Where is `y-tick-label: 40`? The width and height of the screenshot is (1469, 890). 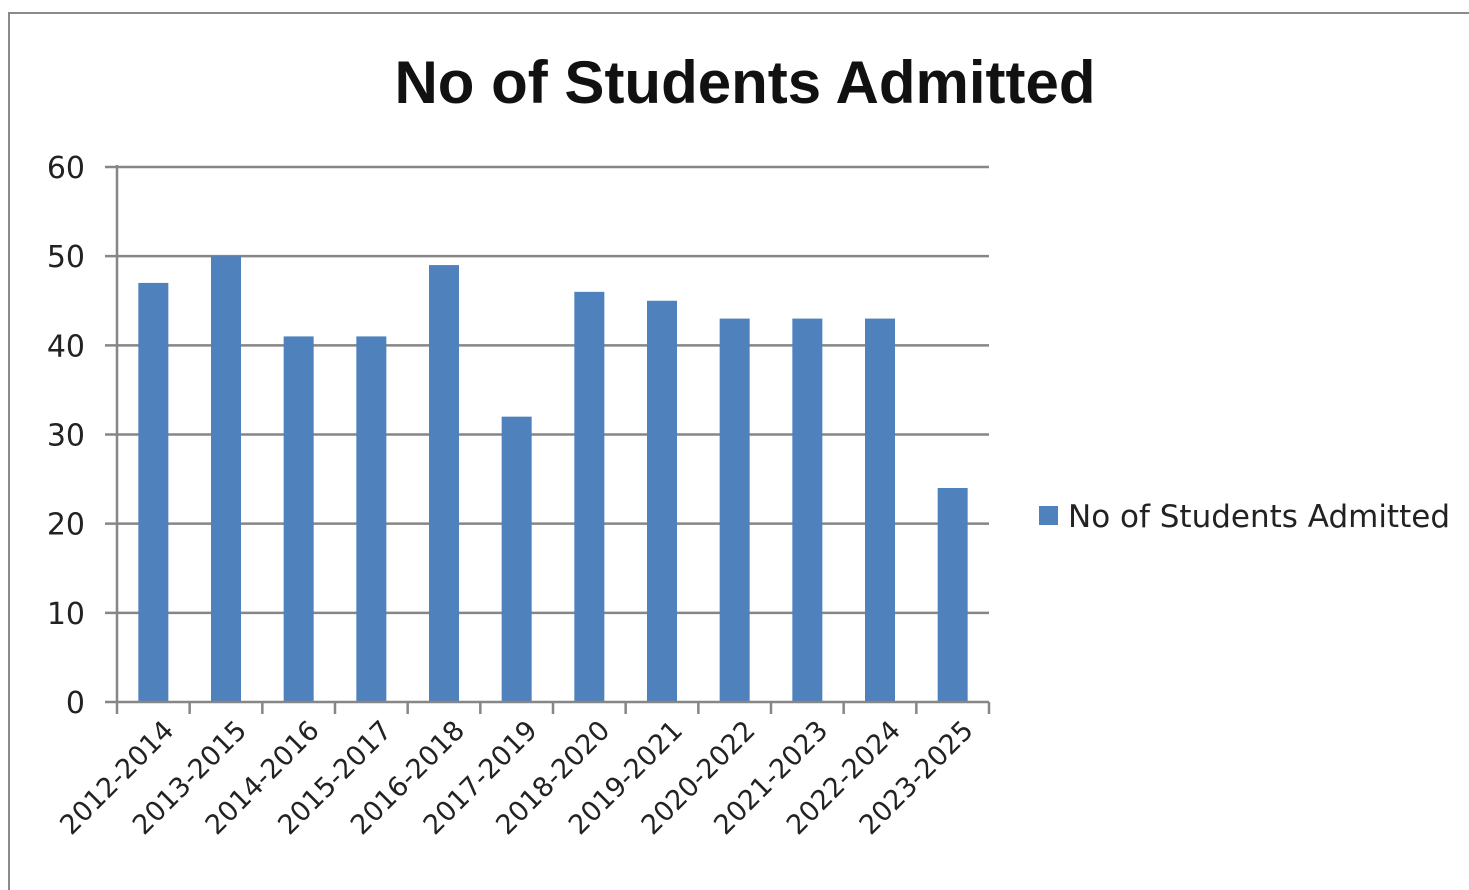 y-tick-label: 40 is located at coordinates (66, 346).